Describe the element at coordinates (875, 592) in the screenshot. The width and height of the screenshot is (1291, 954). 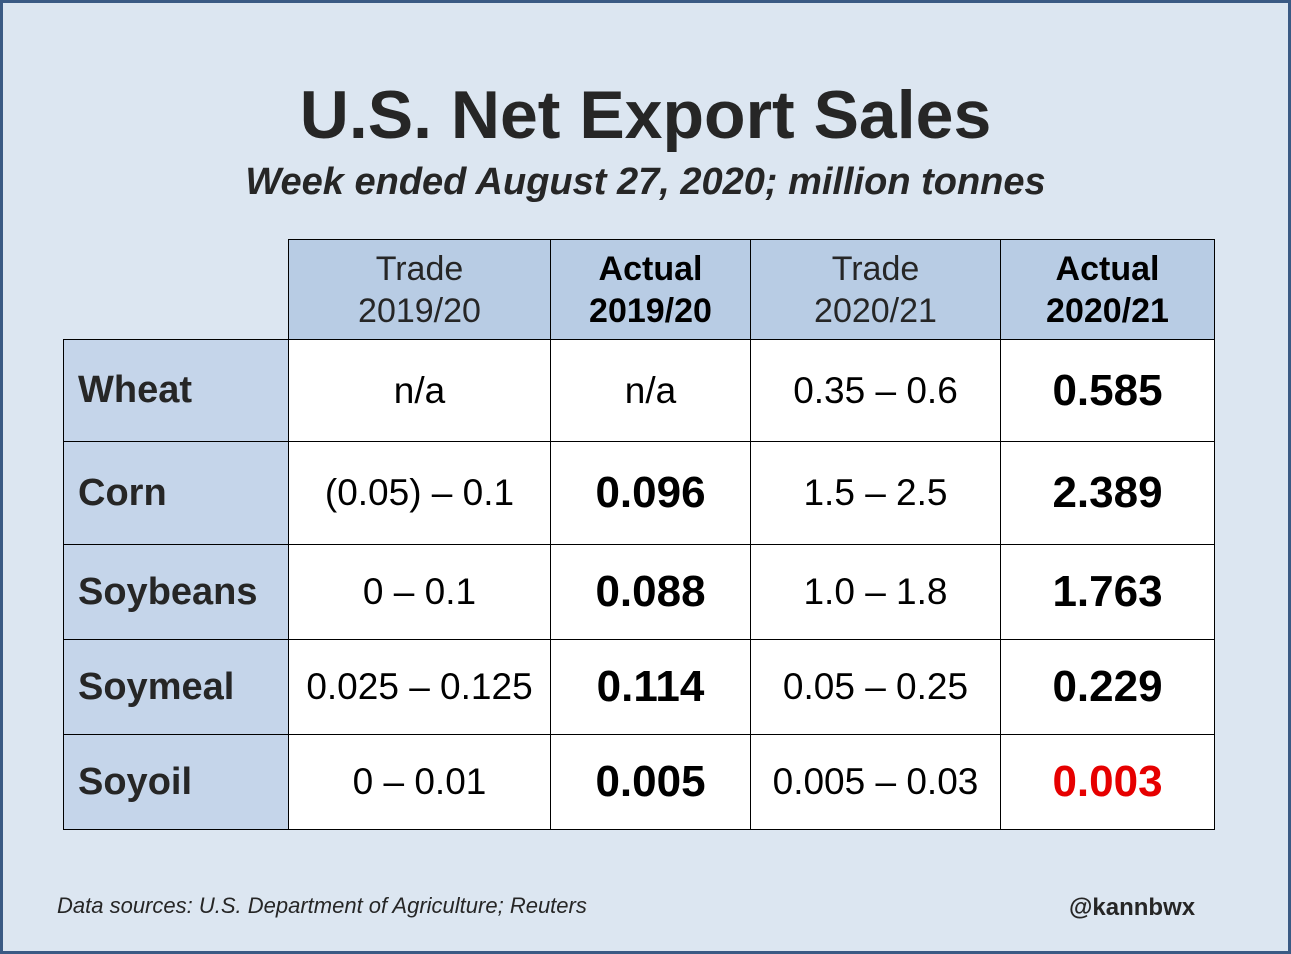
I see `table-cell: 1.0 – 1.8` at that location.